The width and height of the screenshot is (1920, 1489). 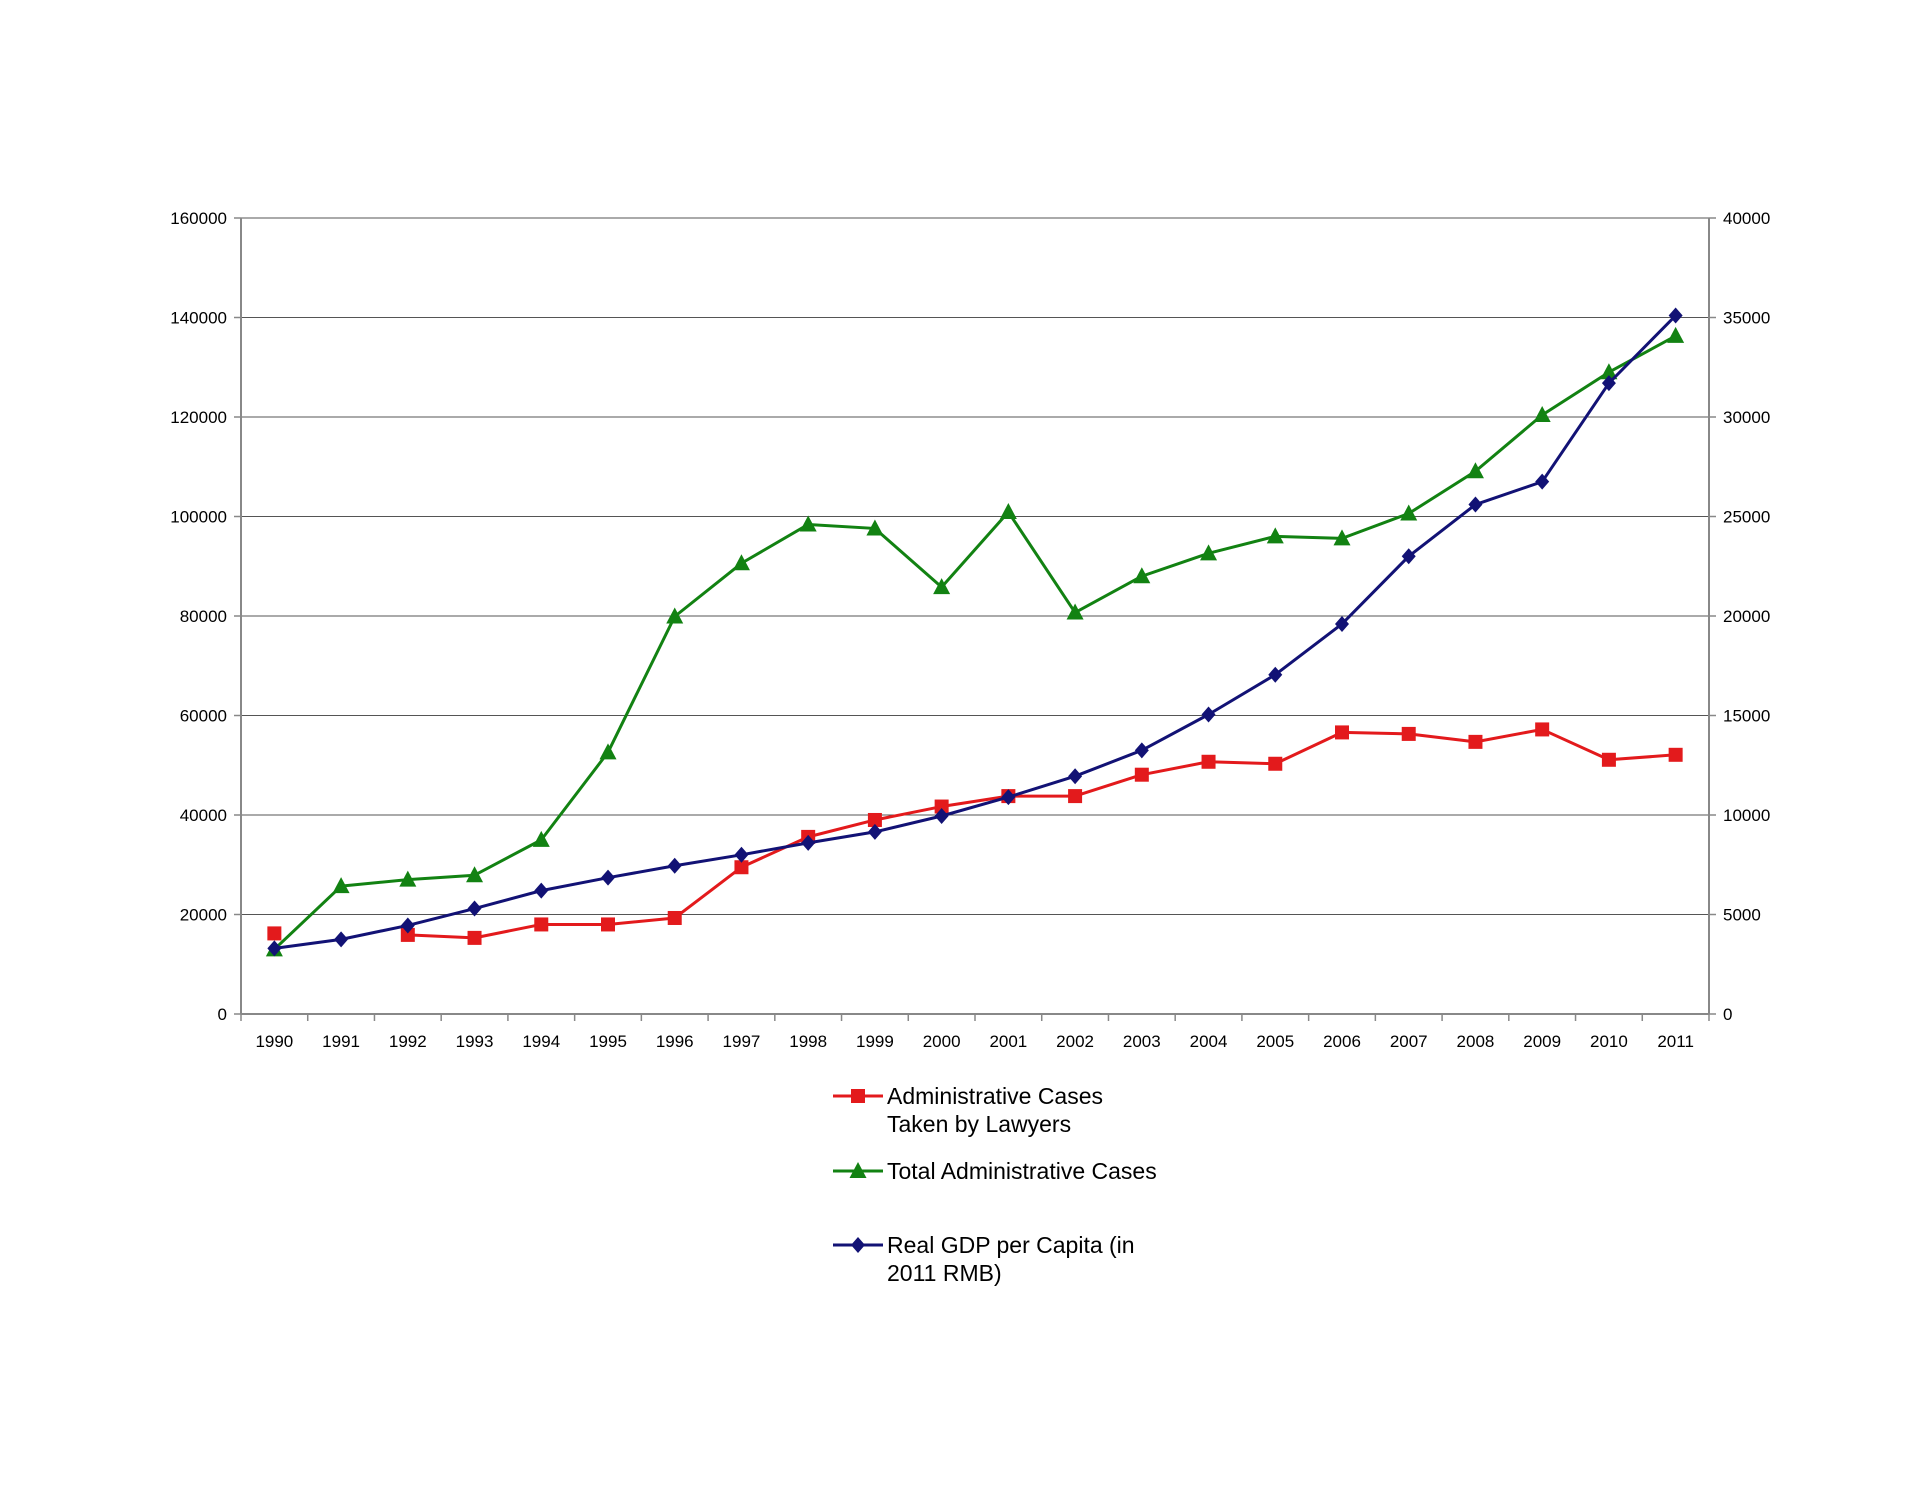 I want to click on y-left-tick-label: 20000, so click(x=203, y=915).